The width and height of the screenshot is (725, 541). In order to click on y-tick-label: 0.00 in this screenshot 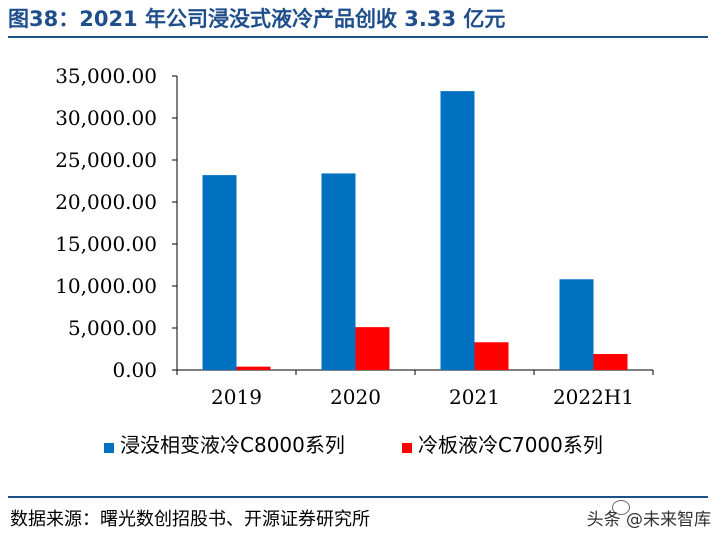, I will do `click(134, 370)`.